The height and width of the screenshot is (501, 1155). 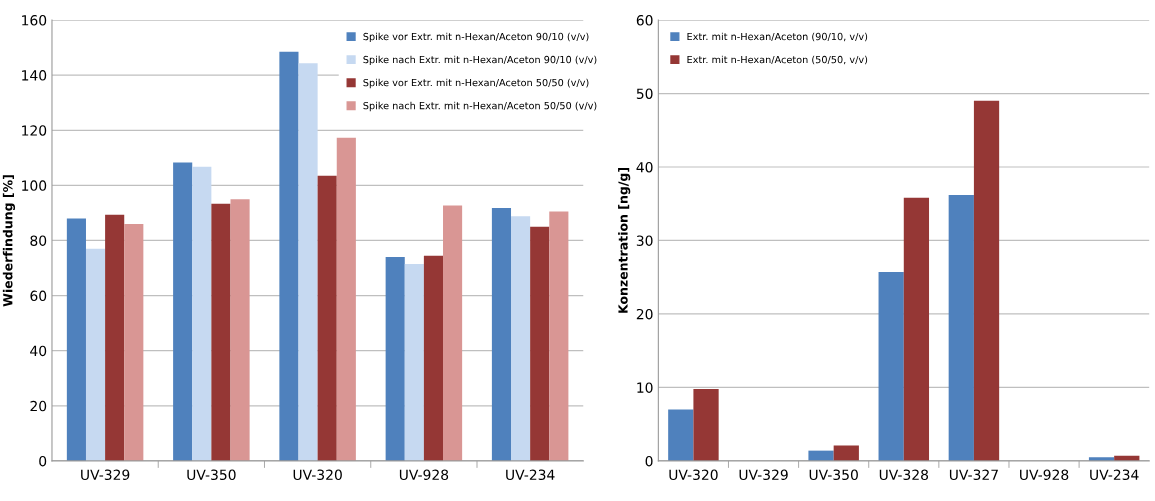 What do you see at coordinates (38, 240) in the screenshot?
I see `y-tick-label: 80` at bounding box center [38, 240].